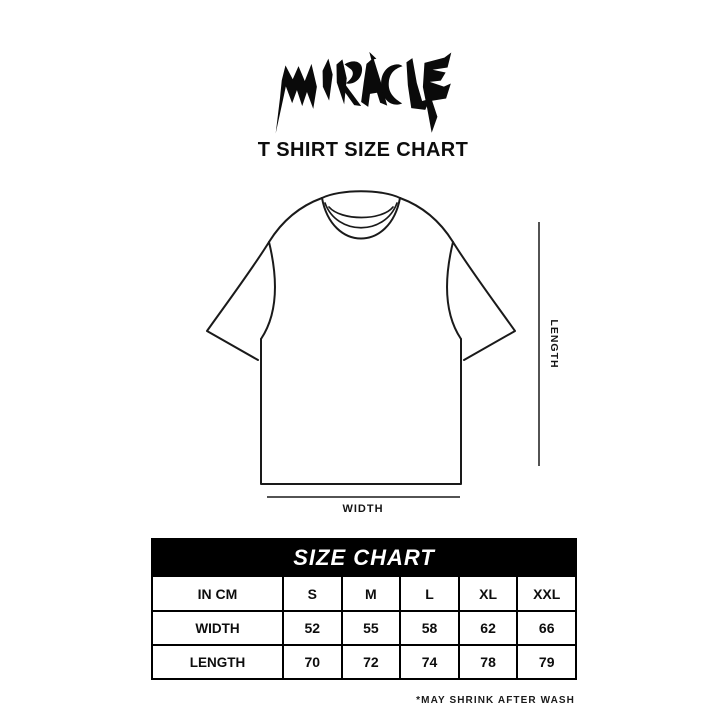 The image size is (726, 726). What do you see at coordinates (363, 150) in the screenshot?
I see `page-title: T SHIRT SIZE CHART` at bounding box center [363, 150].